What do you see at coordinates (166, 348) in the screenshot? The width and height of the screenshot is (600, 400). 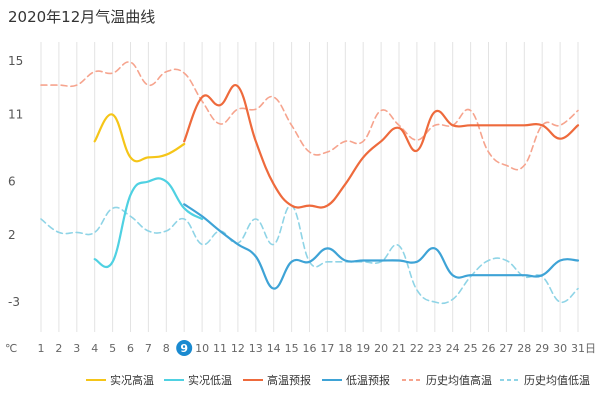 I see `x-tick-label: 8` at bounding box center [166, 348].